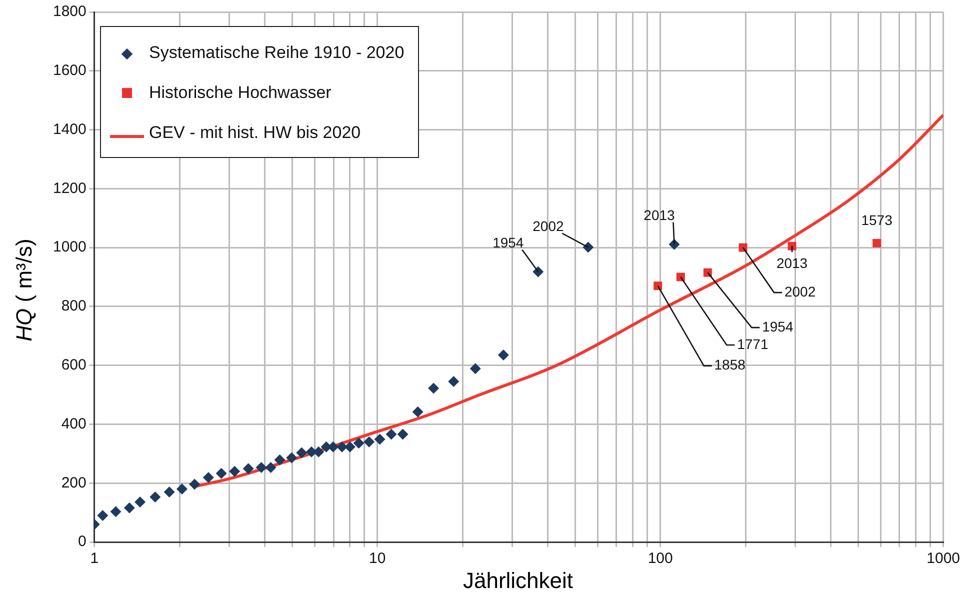 The height and width of the screenshot is (601, 963). What do you see at coordinates (69, 188) in the screenshot?
I see `y-tick-label: 1200` at bounding box center [69, 188].